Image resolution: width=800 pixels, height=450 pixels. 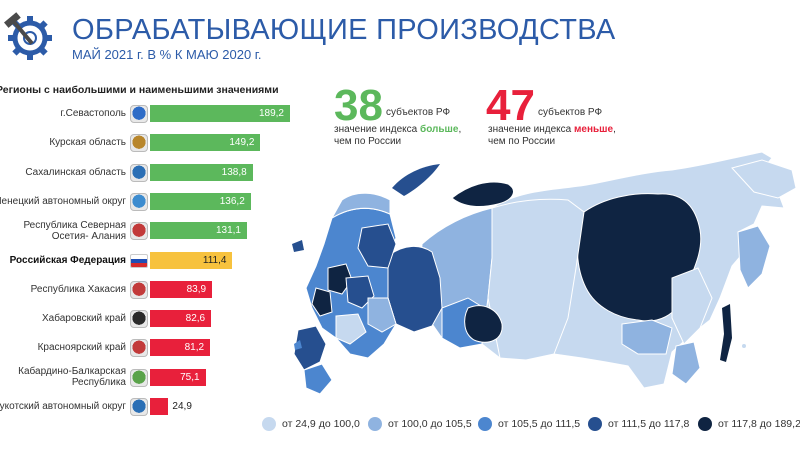 I want to click on bar-label-line: Курская область, so click(x=87, y=143).